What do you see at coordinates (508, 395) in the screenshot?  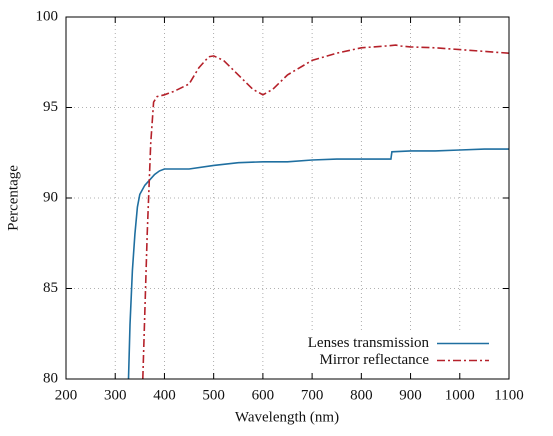 I see `x-tick-label: 1100` at bounding box center [508, 395].